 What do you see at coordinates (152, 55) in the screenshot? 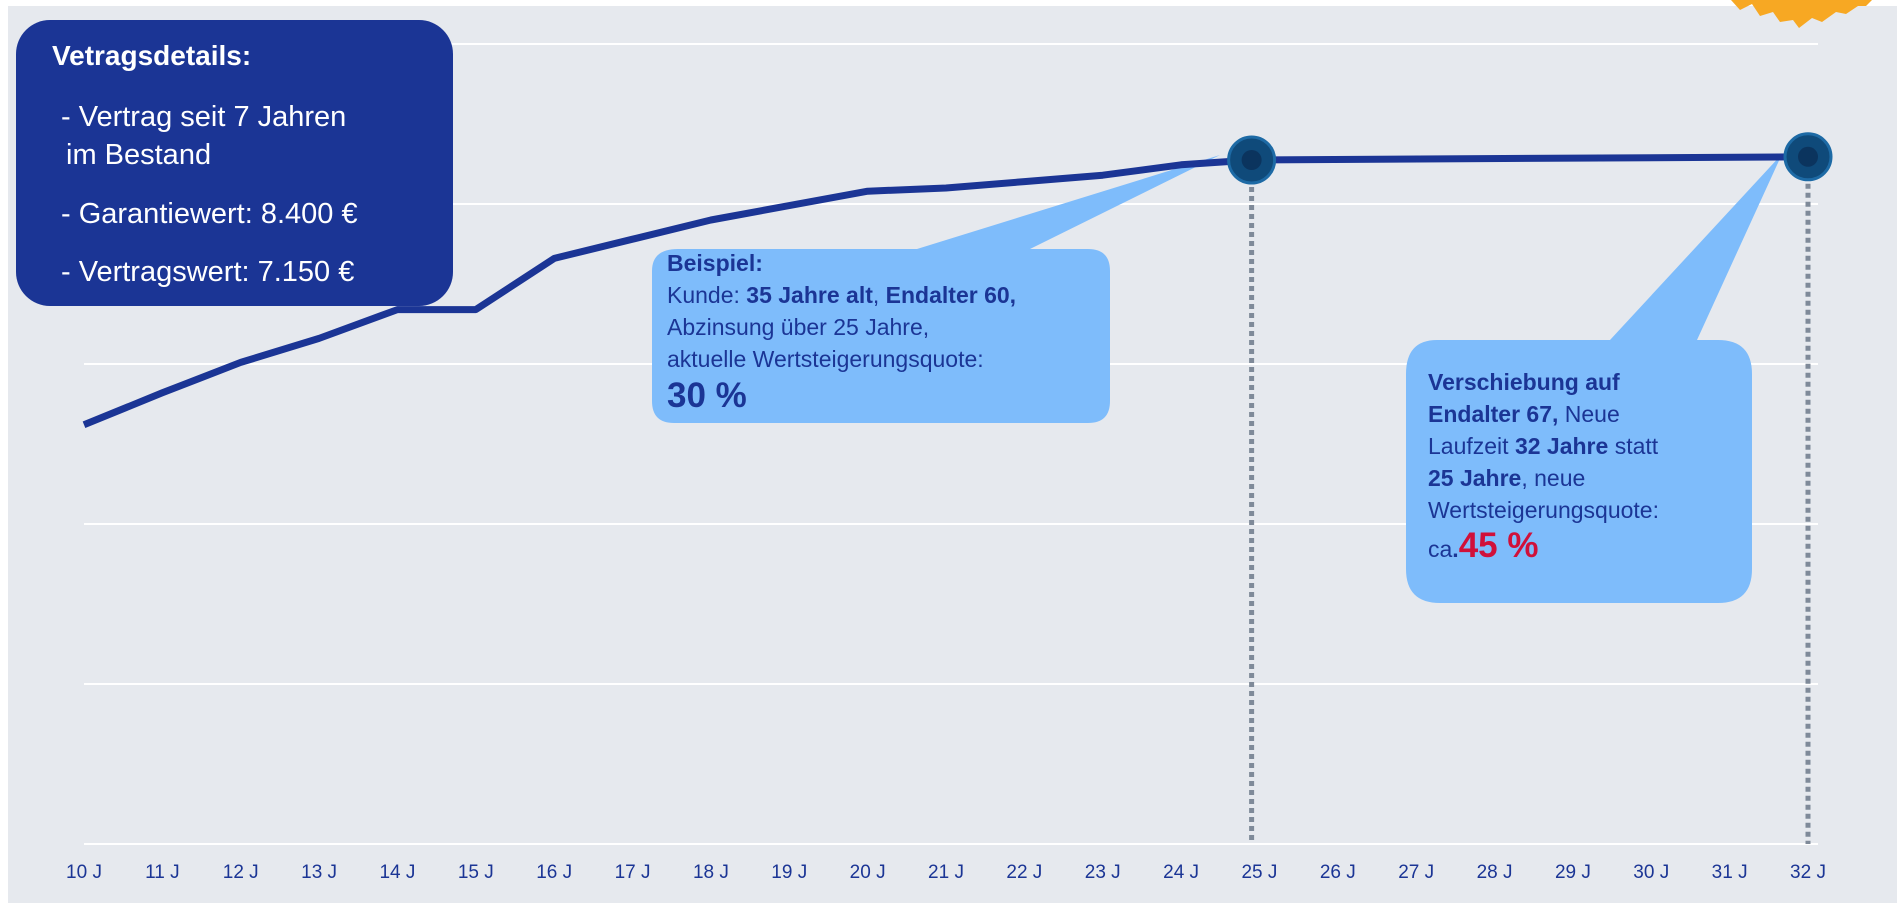
I see `contract-details-title: Vetragsdetails:` at bounding box center [152, 55].